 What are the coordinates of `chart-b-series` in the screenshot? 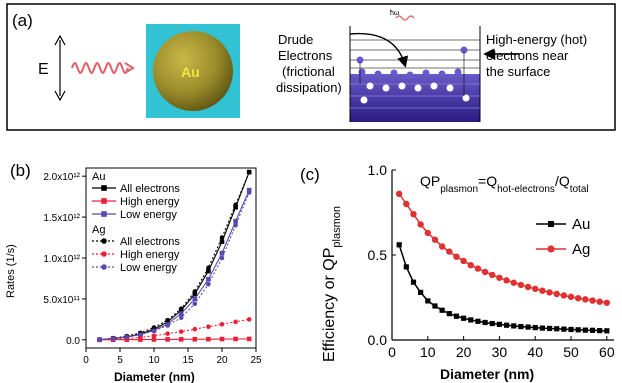 It's located at (174, 256).